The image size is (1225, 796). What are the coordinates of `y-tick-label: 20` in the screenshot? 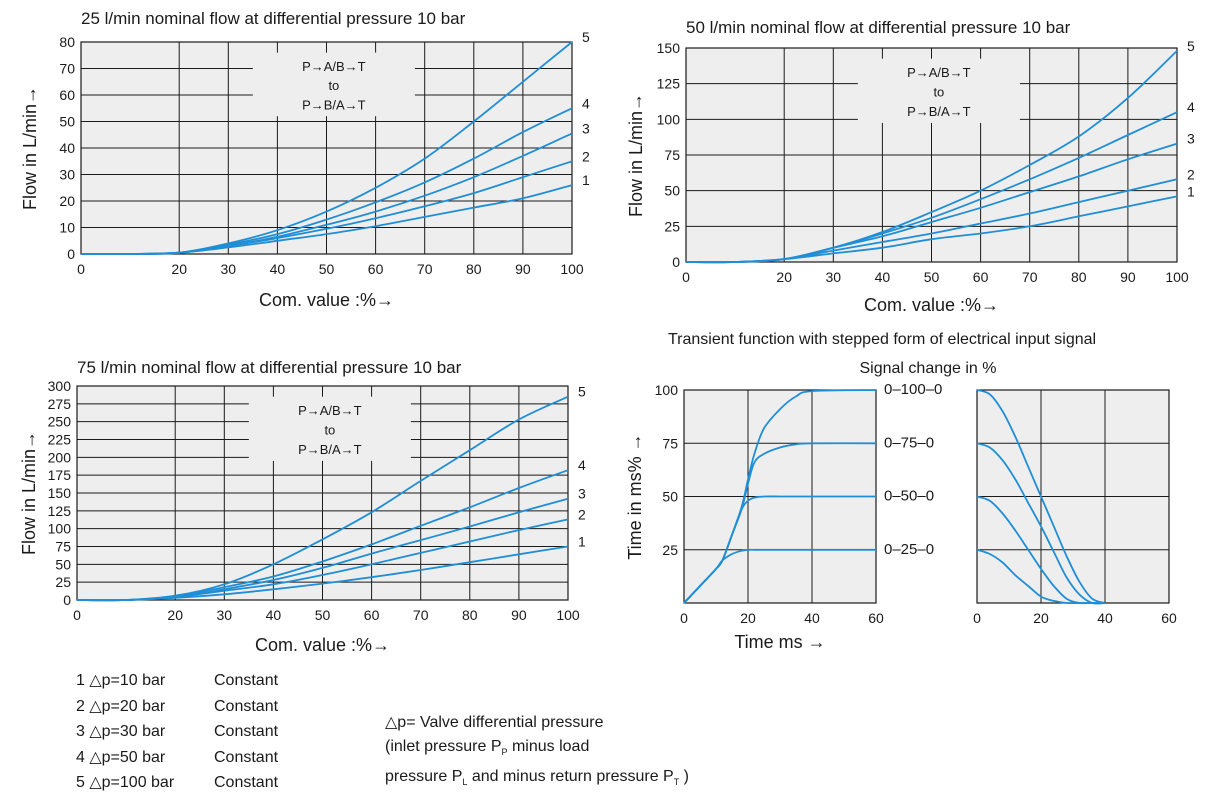 It's located at (67, 201).